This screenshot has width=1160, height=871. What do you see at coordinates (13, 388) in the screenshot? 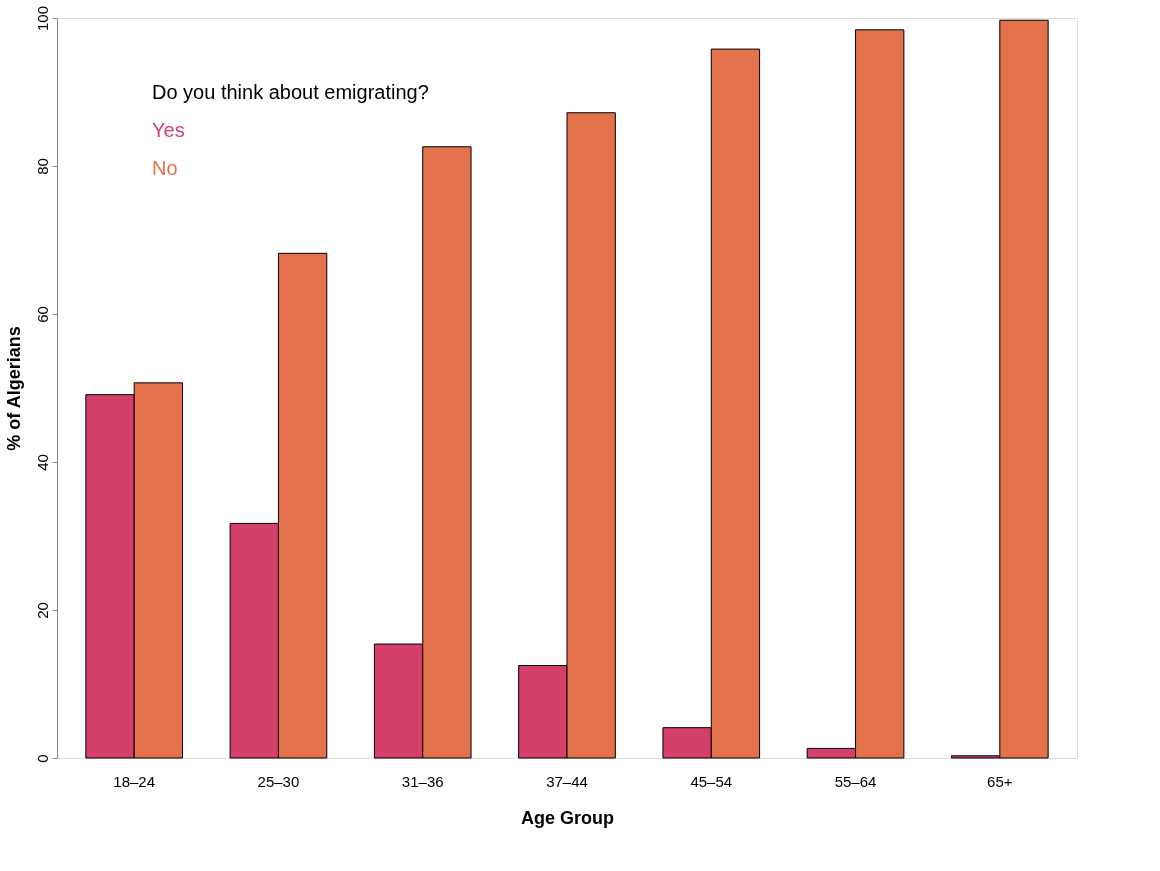
I see `y-axis-title: % of Algerians` at bounding box center [13, 388].